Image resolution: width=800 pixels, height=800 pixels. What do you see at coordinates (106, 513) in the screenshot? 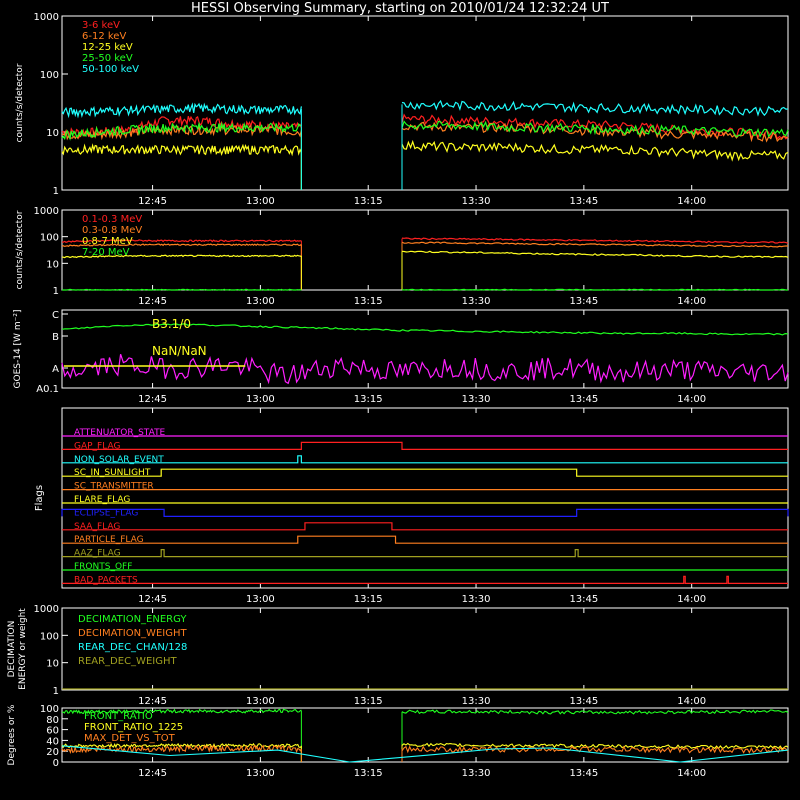
I see `flag-label: ECLIPSE_FLAG` at bounding box center [106, 513].